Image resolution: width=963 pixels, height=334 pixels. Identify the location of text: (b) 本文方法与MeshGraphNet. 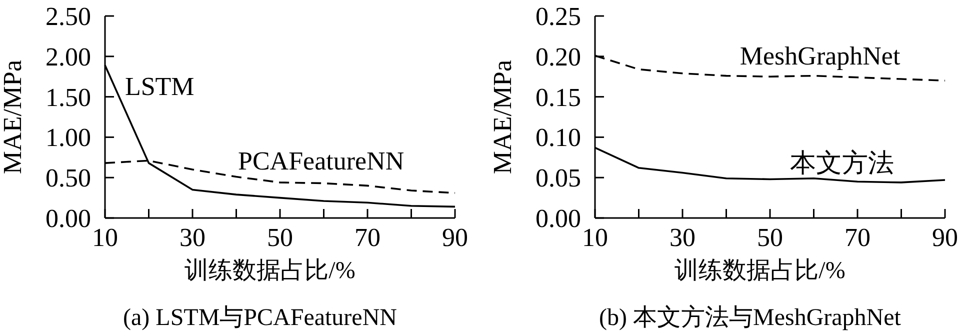
(750, 317).